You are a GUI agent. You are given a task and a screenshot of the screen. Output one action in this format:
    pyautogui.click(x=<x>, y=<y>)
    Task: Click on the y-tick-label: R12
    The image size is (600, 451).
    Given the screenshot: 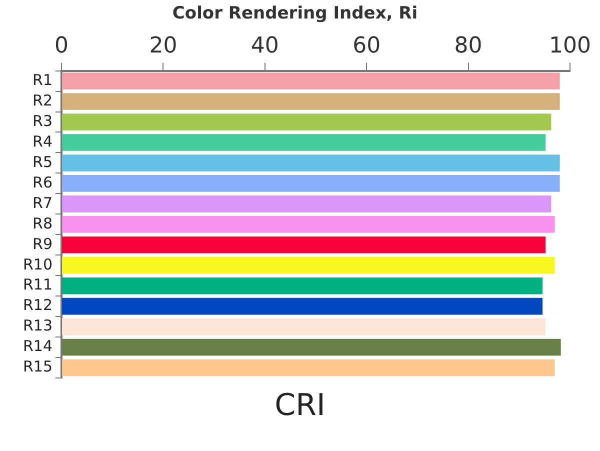 What is the action you would take?
    pyautogui.click(x=37, y=305)
    